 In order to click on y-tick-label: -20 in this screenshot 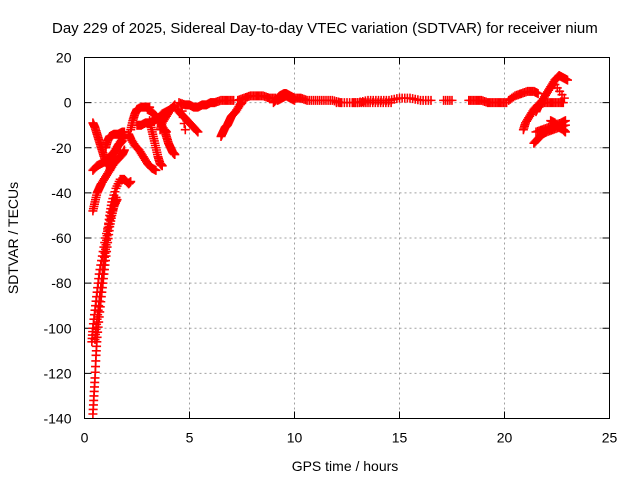, I will do `click(61, 148)`.